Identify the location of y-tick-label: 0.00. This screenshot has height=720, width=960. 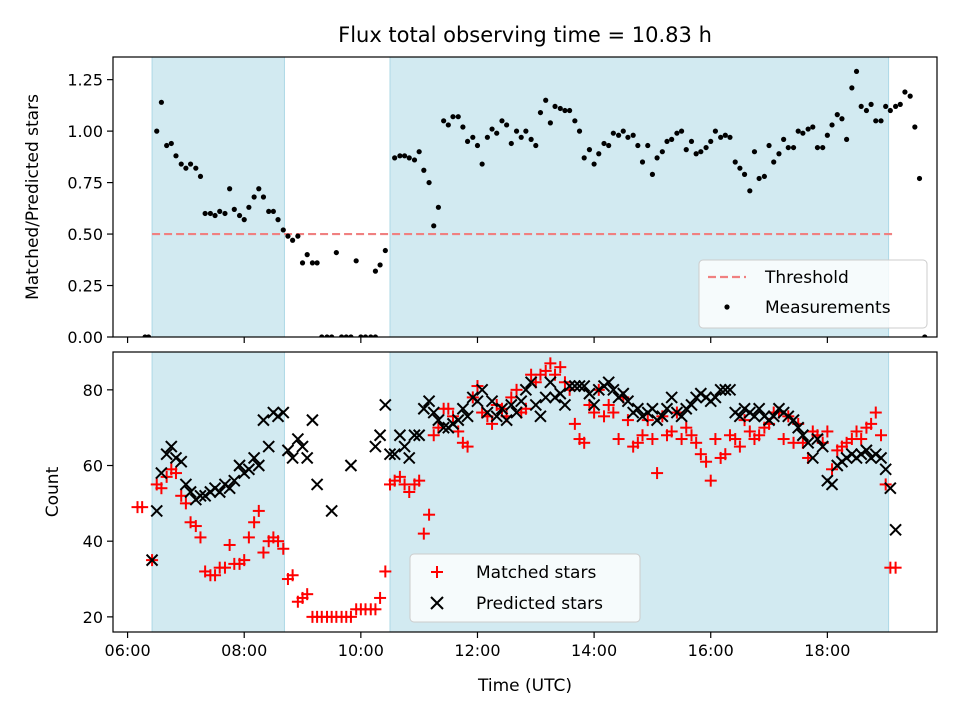
(85, 337).